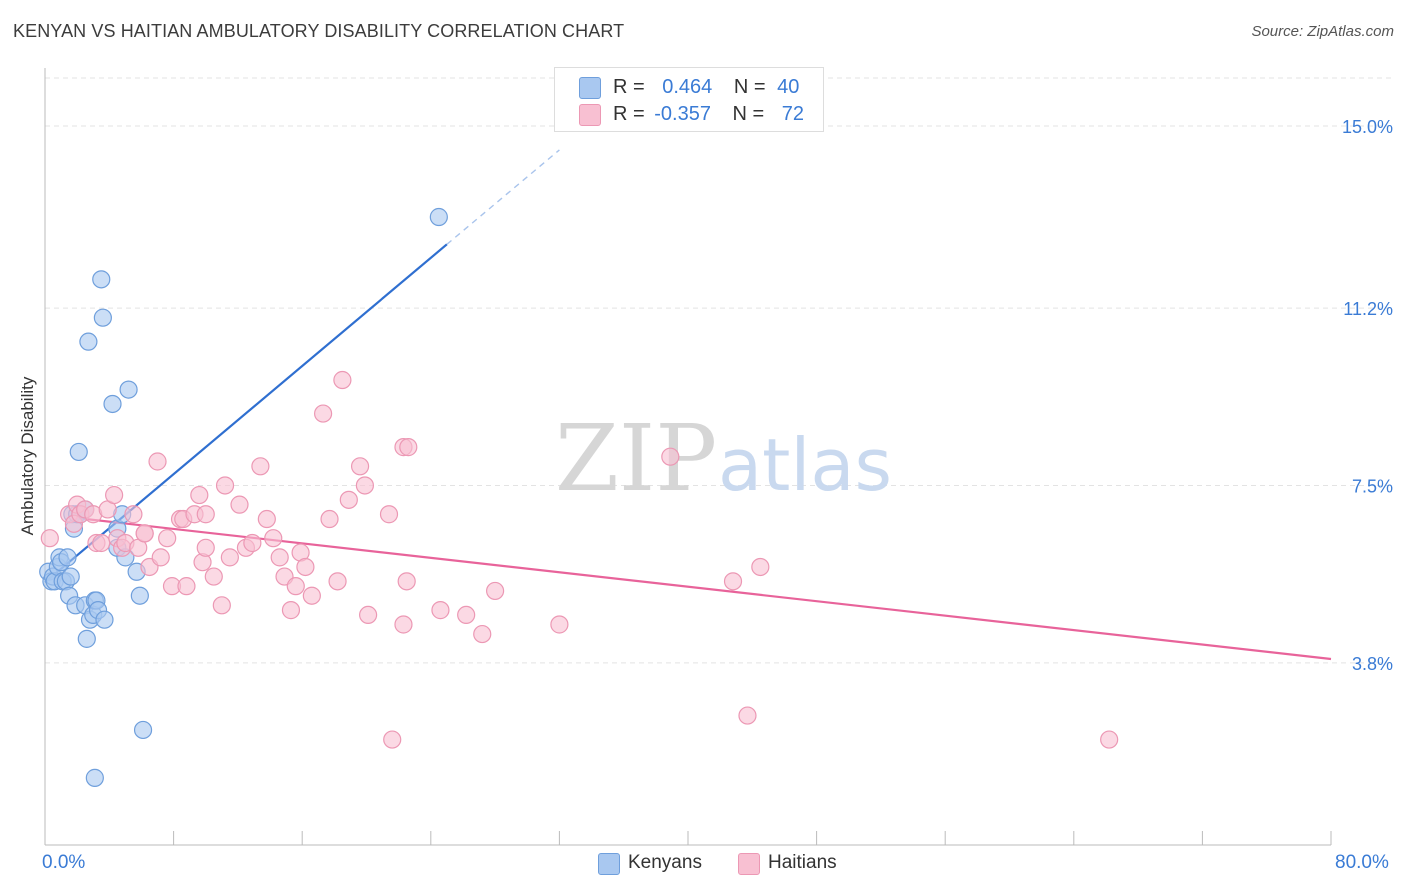 The height and width of the screenshot is (892, 1406). What do you see at coordinates (1322, 31) in the screenshot?
I see `source-credit: Source: ZipAtlas.com` at bounding box center [1322, 31].